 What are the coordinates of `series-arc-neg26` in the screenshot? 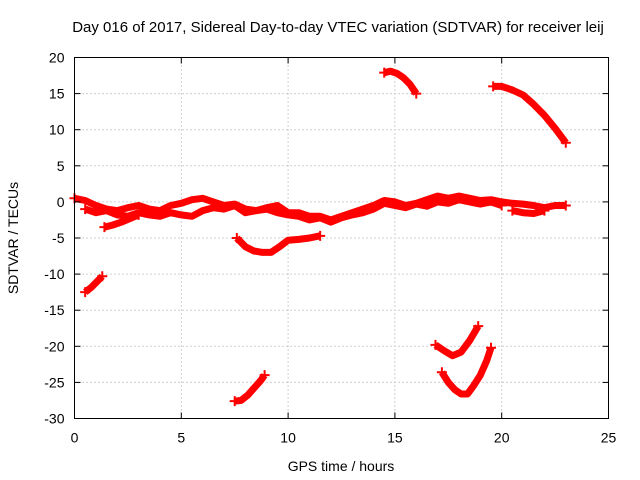 It's located at (466, 372).